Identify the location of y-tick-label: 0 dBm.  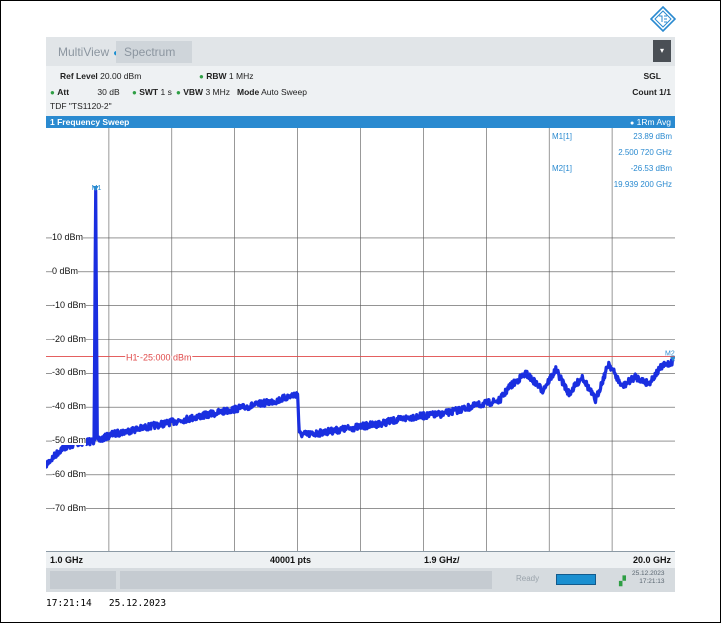
(65, 270).